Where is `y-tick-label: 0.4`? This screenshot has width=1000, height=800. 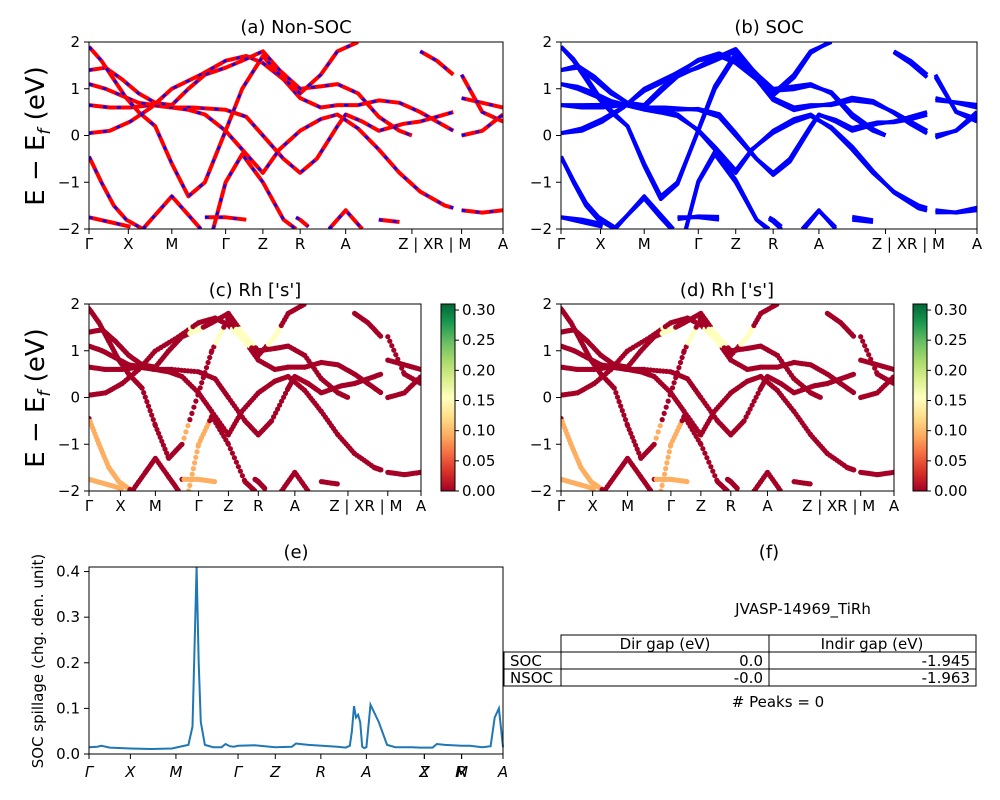 y-tick-label: 0.4 is located at coordinates (68, 572).